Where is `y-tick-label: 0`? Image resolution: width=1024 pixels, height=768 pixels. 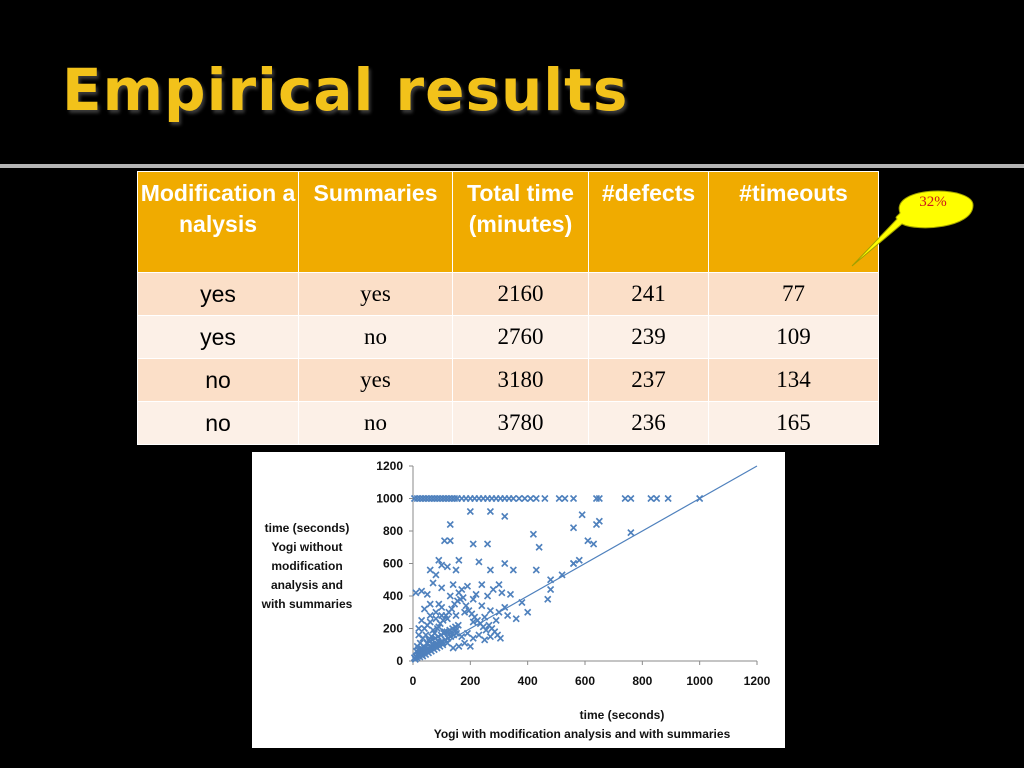
y-tick-label: 0 is located at coordinates (399, 661).